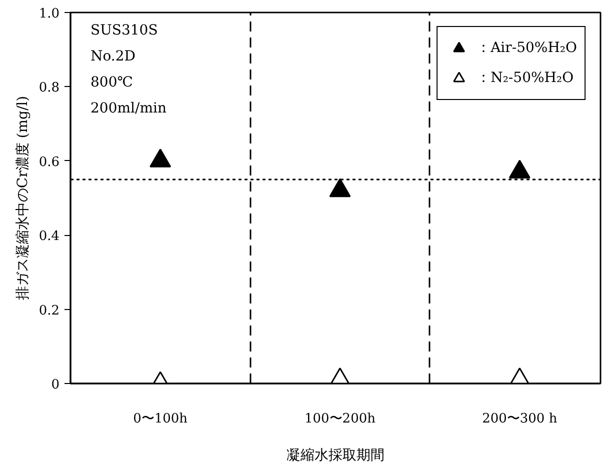 The image size is (616, 470). I want to click on x-tick-label: 200〜300 h, so click(520, 419).